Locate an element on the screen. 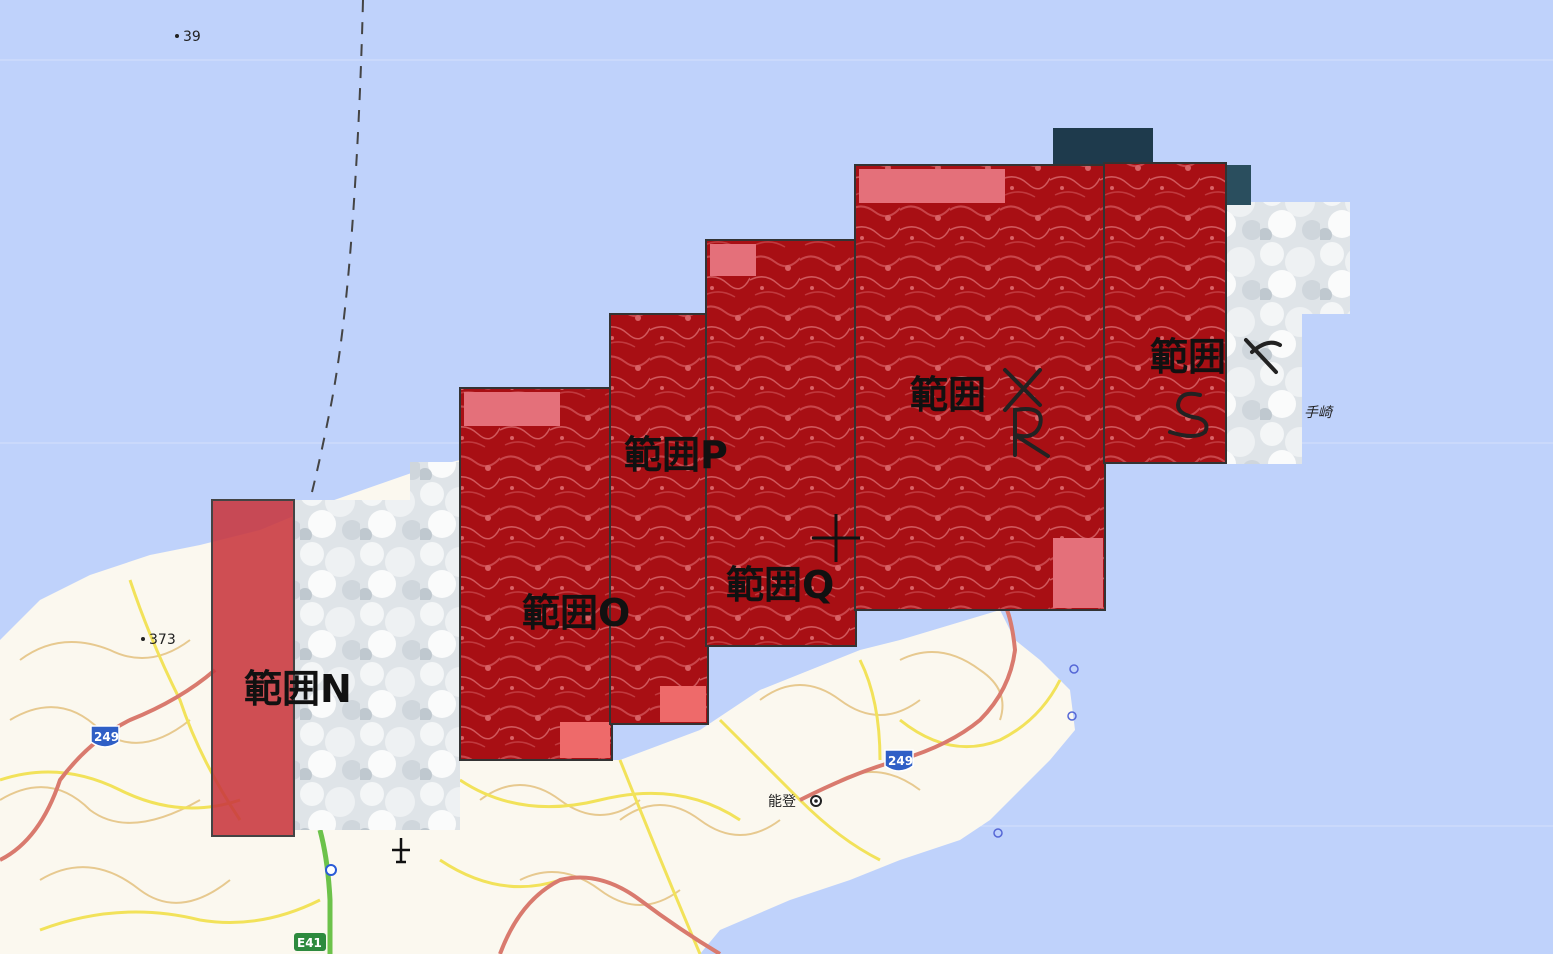 Image resolution: width=1553 pixels, height=954 pixels. svg-text: E41 is located at coordinates (309, 943).